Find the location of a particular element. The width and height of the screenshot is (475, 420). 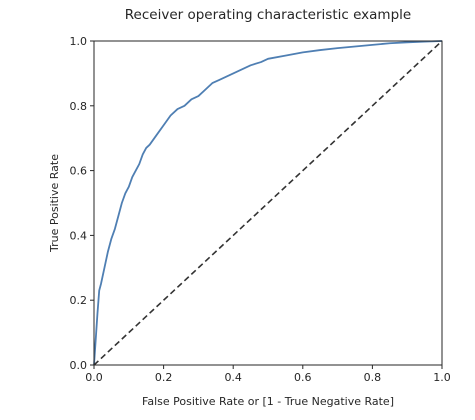

y-tick-label: 0.4 is located at coordinates (79, 235).